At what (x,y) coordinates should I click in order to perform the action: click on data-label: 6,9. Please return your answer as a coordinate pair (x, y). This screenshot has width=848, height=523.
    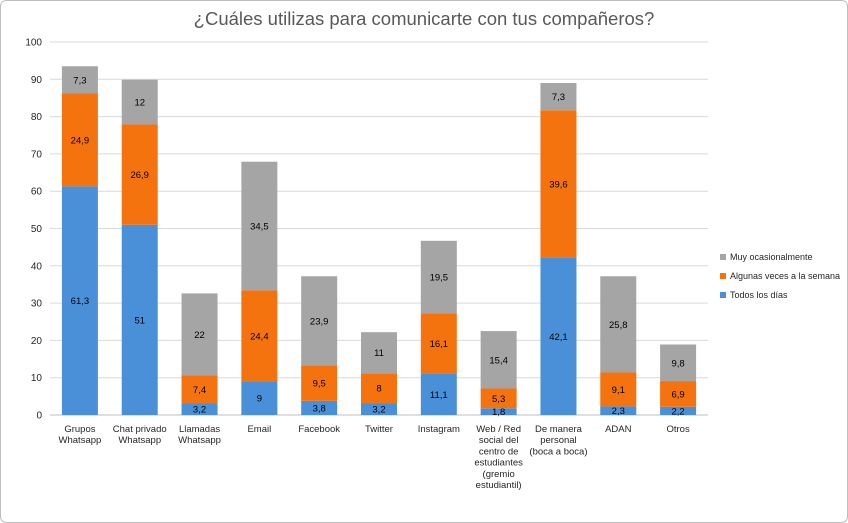
    Looking at the image, I should click on (677, 394).